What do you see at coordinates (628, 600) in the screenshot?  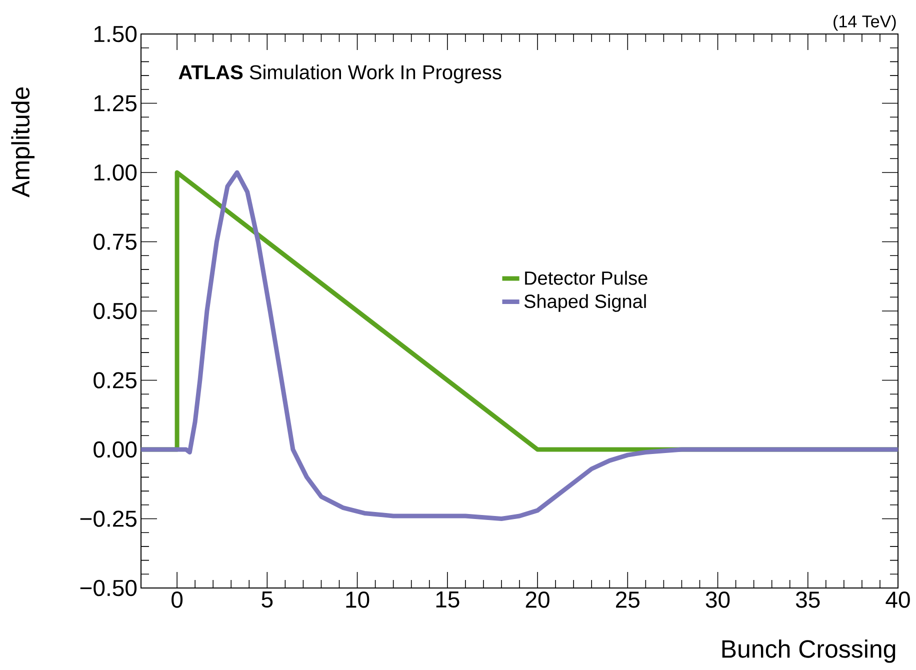 I see `x-tick-label: 25` at bounding box center [628, 600].